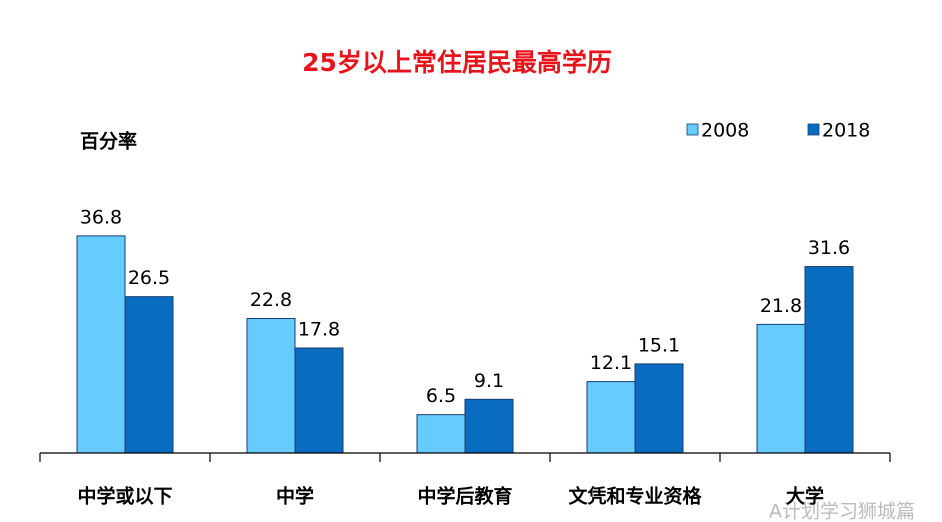  Describe the element at coordinates (489, 381) in the screenshot. I see `data-label: 9.1` at that location.